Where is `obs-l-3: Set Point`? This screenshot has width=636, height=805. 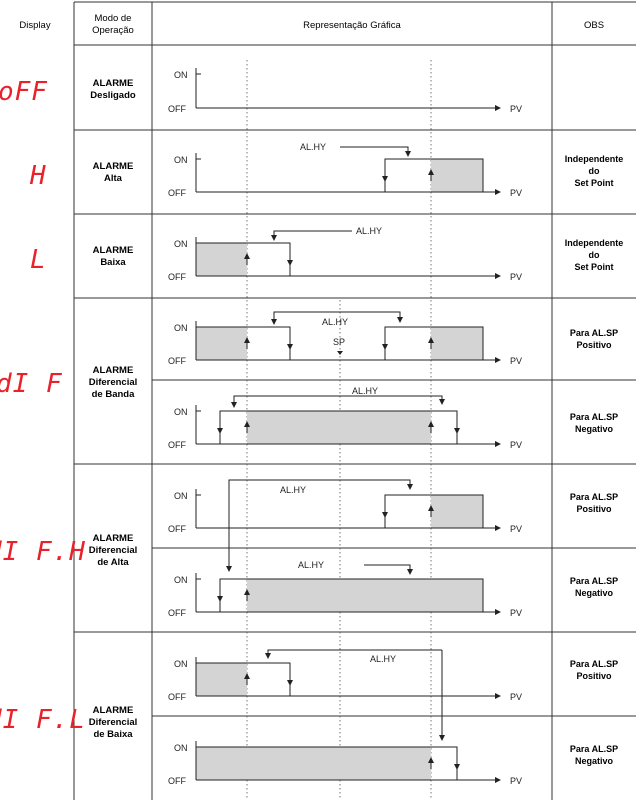 obs-l-3: Set Point is located at coordinates (593, 267).